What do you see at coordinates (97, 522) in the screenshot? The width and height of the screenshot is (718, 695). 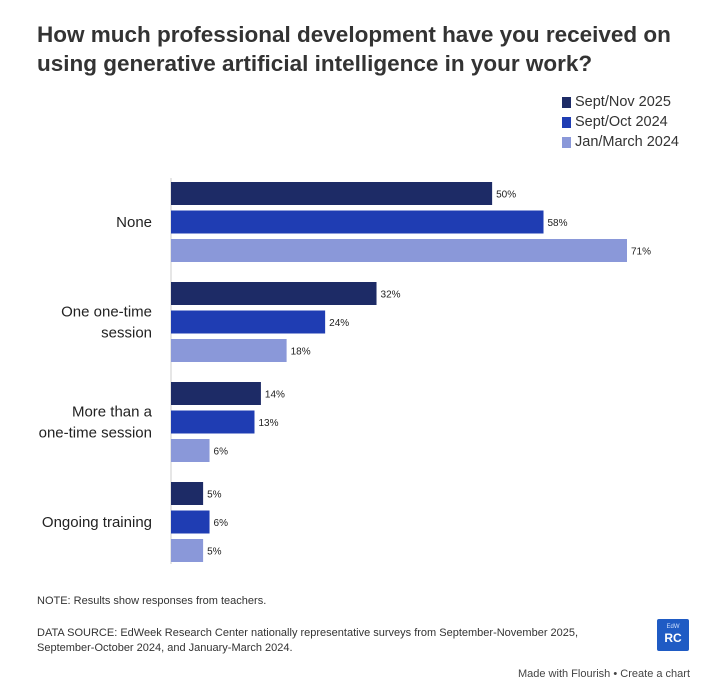 I see `category-label: Ongoing training` at bounding box center [97, 522].